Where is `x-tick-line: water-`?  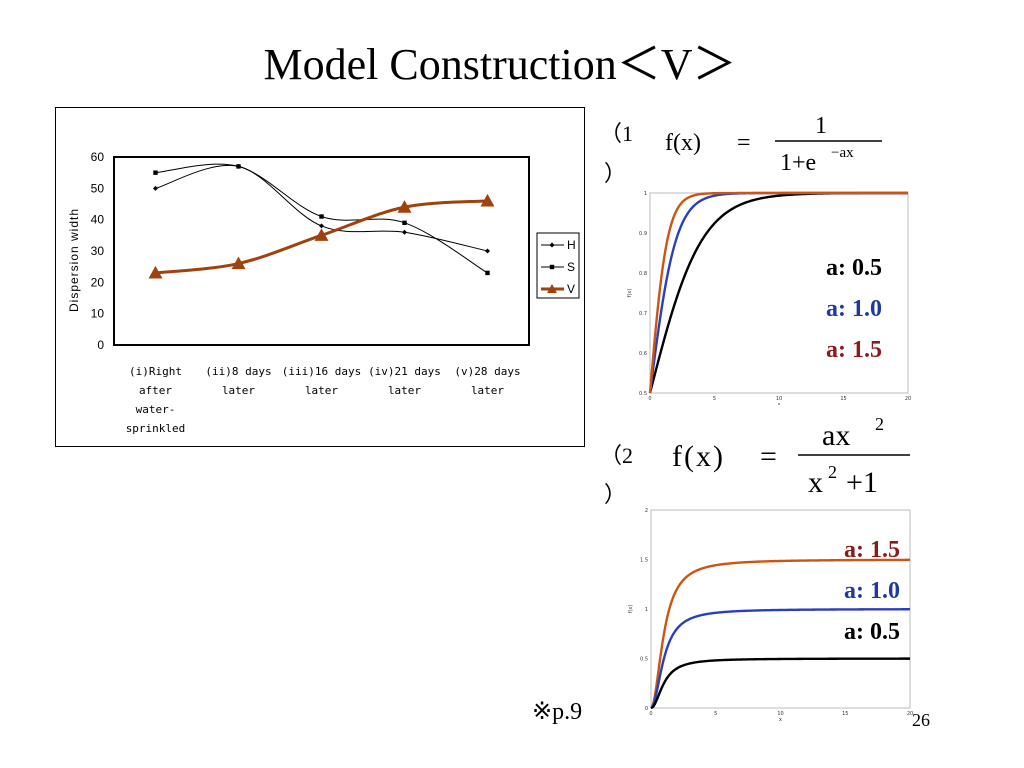
x-tick-line: water- is located at coordinates (156, 409).